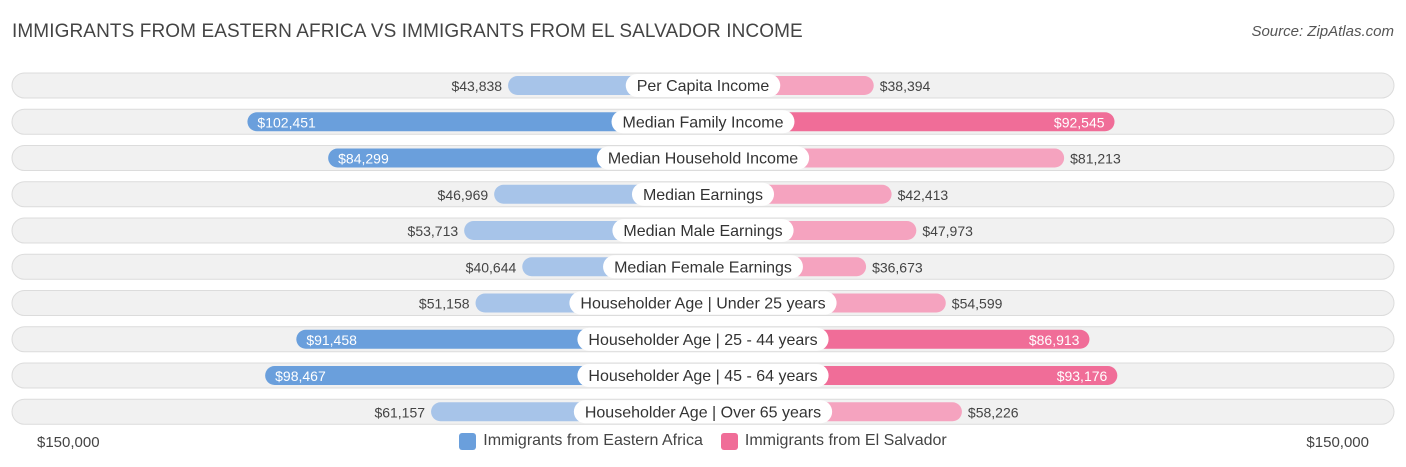  Describe the element at coordinates (909, 122) in the screenshot. I see `bar-el-salvador` at that location.